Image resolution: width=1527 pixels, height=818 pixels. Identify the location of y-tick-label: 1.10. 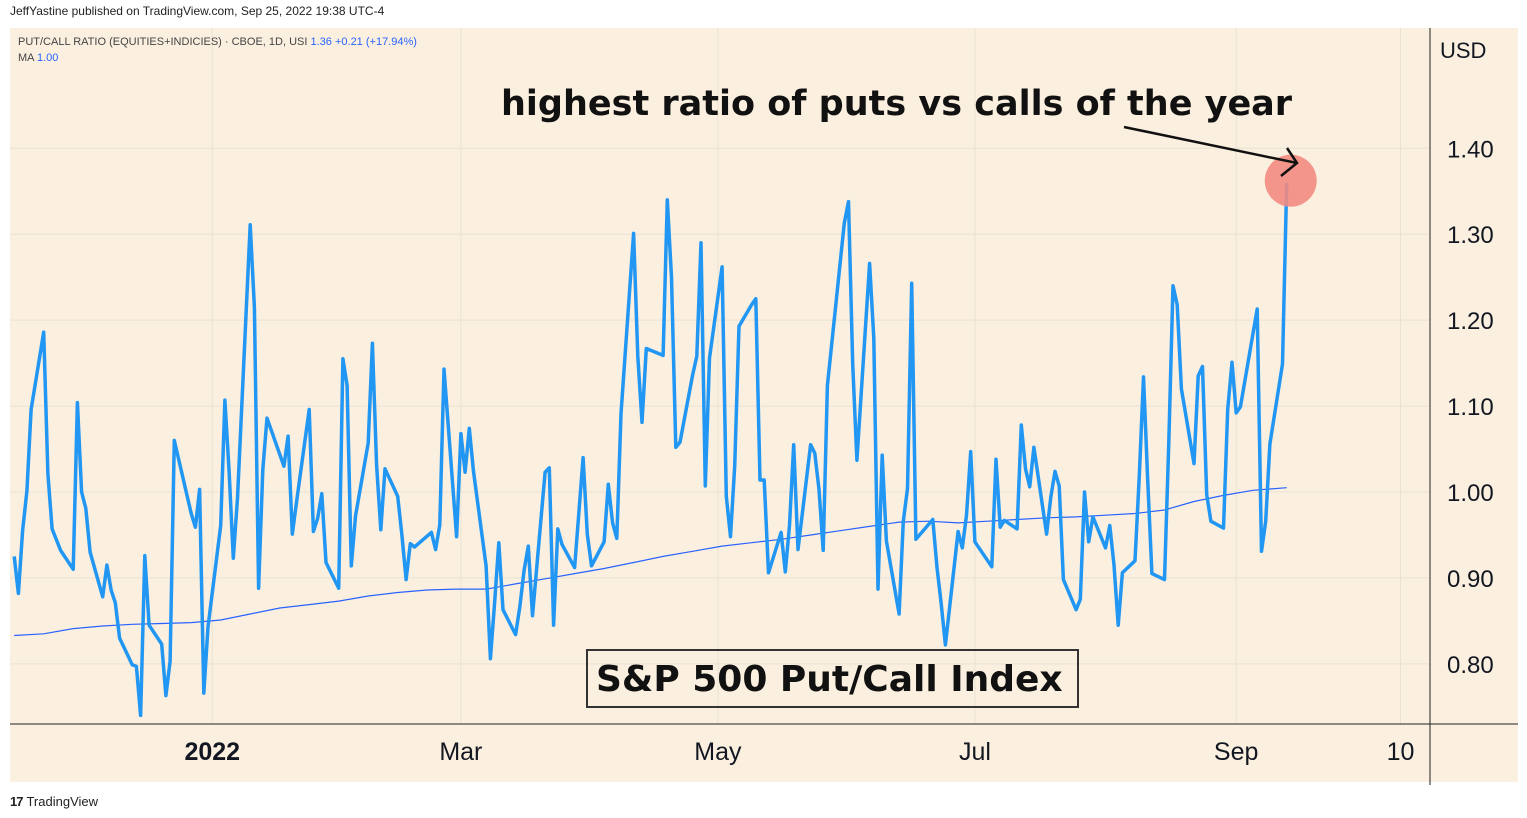
(1470, 407).